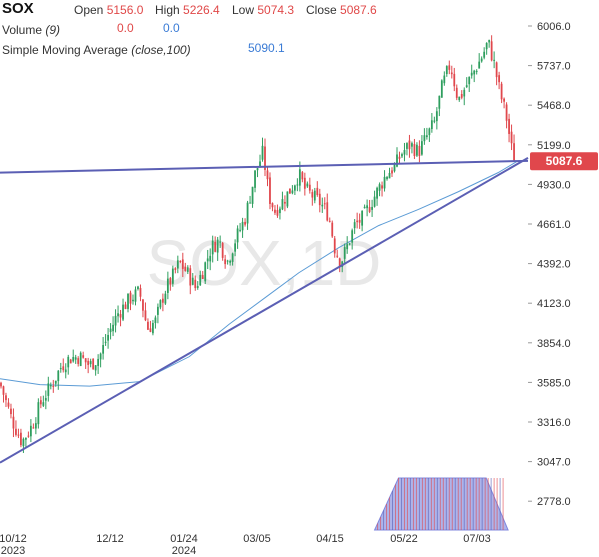 The height and width of the screenshot is (557, 599). Describe the element at coordinates (22, 30) in the screenshot. I see `volume-label: Volume` at that location.